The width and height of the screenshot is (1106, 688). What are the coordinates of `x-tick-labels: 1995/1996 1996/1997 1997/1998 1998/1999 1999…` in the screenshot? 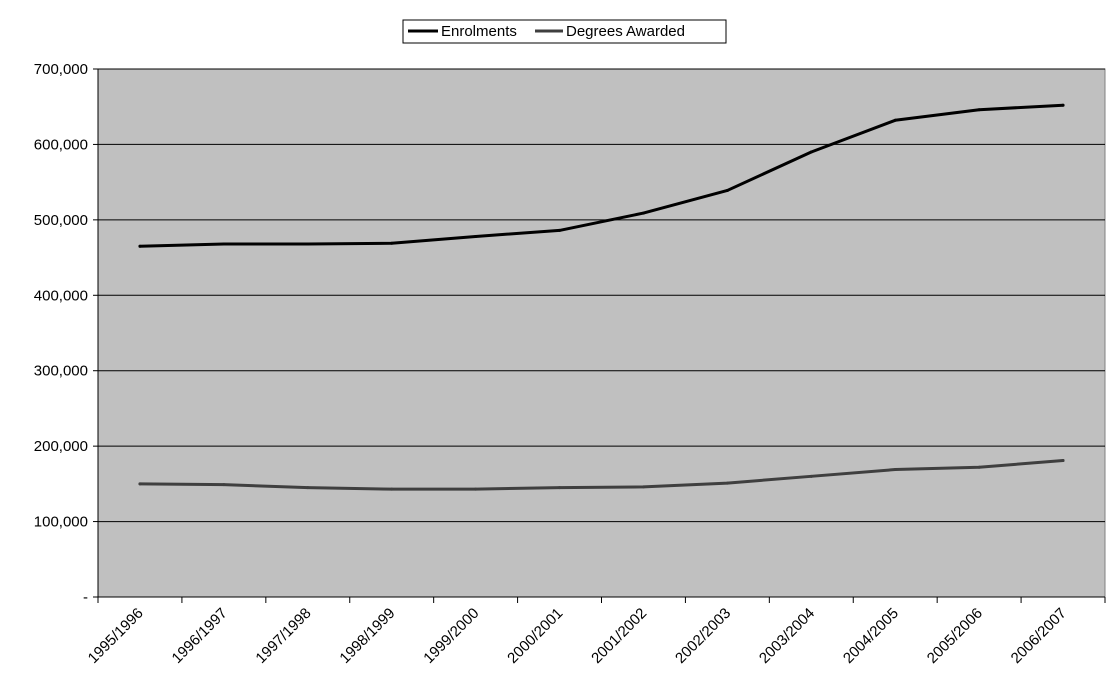 It's located at (577, 636).